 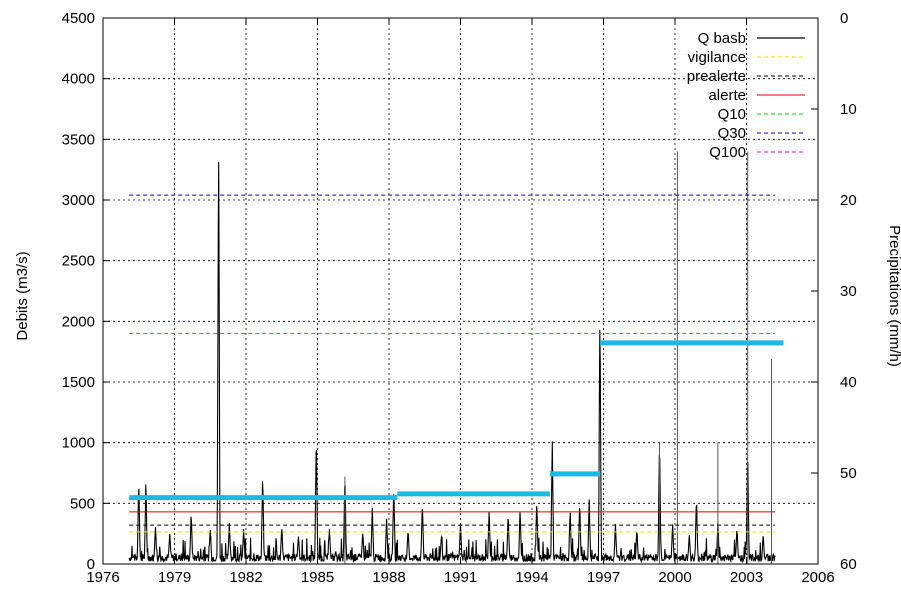 I want to click on y-axis-title: Debits (m3/s), so click(x=22, y=295).